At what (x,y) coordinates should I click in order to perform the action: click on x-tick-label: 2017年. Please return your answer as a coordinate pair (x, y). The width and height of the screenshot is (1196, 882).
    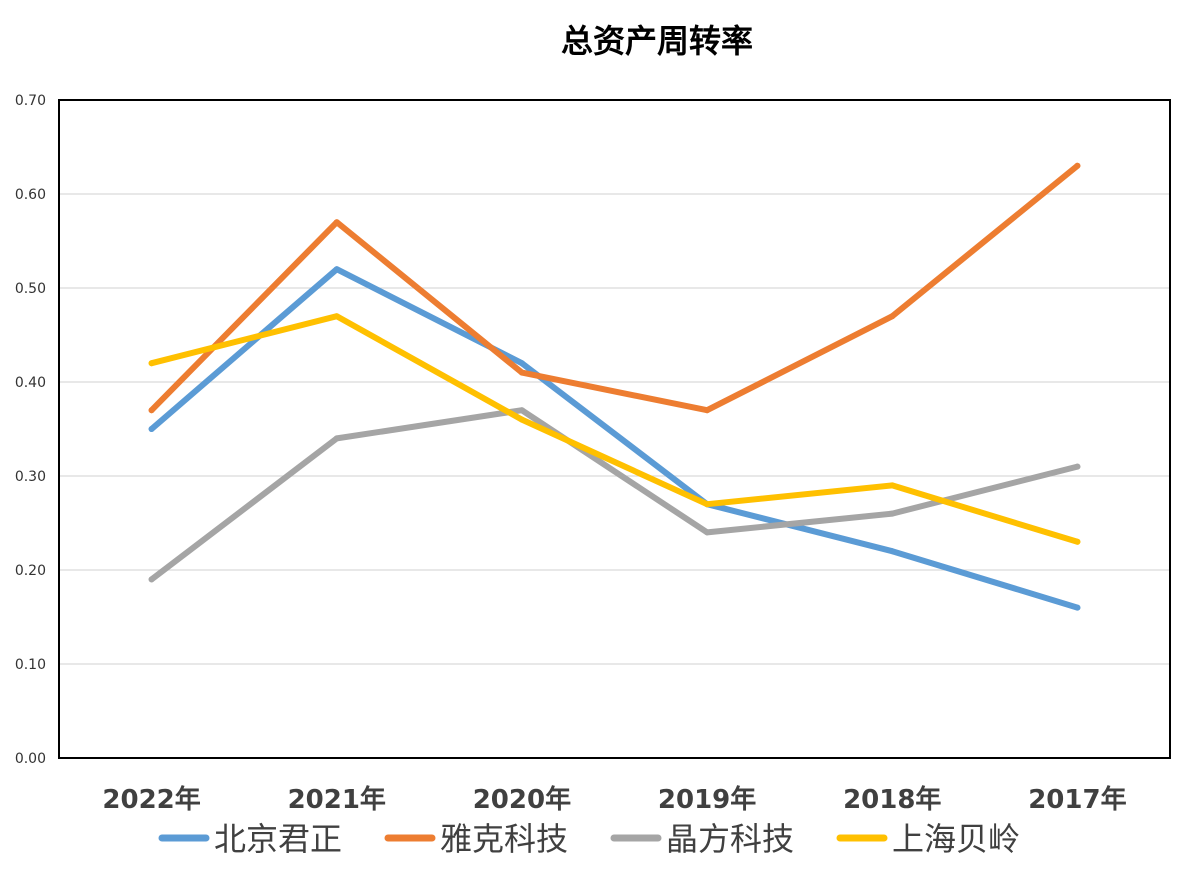
    Looking at the image, I should click on (1077, 799).